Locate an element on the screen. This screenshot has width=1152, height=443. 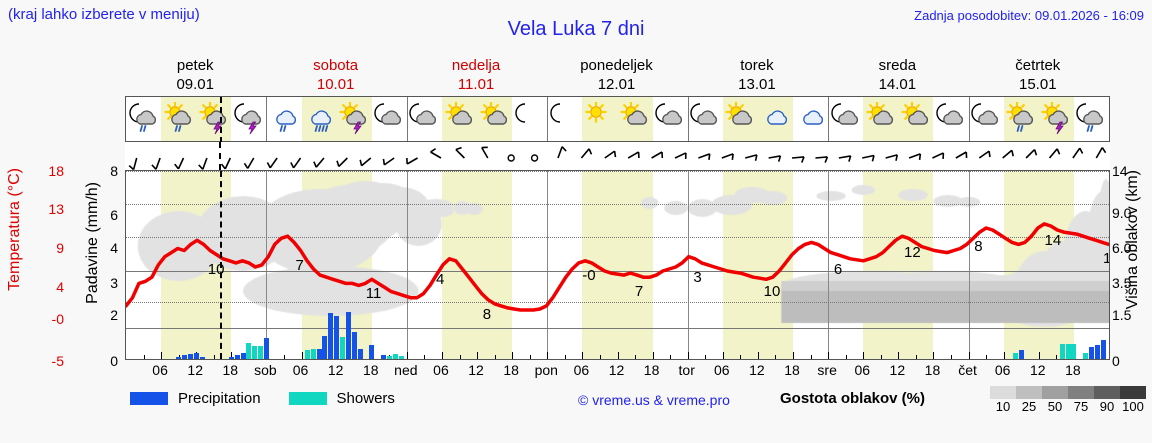
cloud-tick: 0 is located at coordinates (1116, 361).